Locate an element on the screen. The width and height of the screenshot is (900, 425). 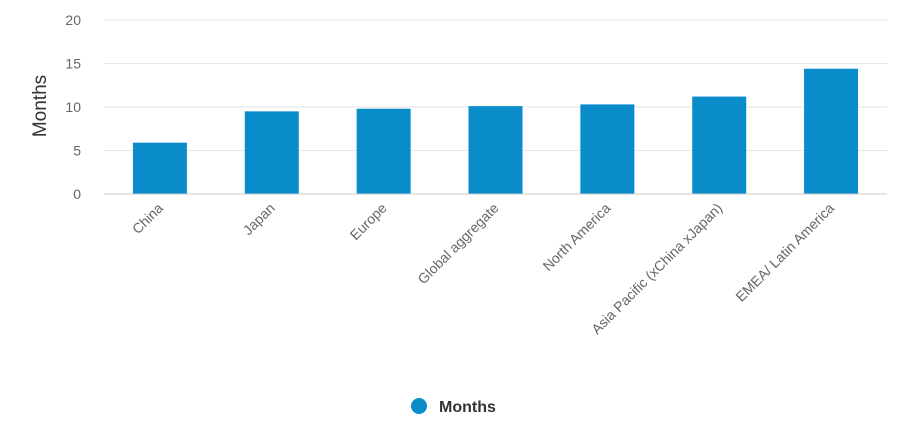
bar-china is located at coordinates (159, 168).